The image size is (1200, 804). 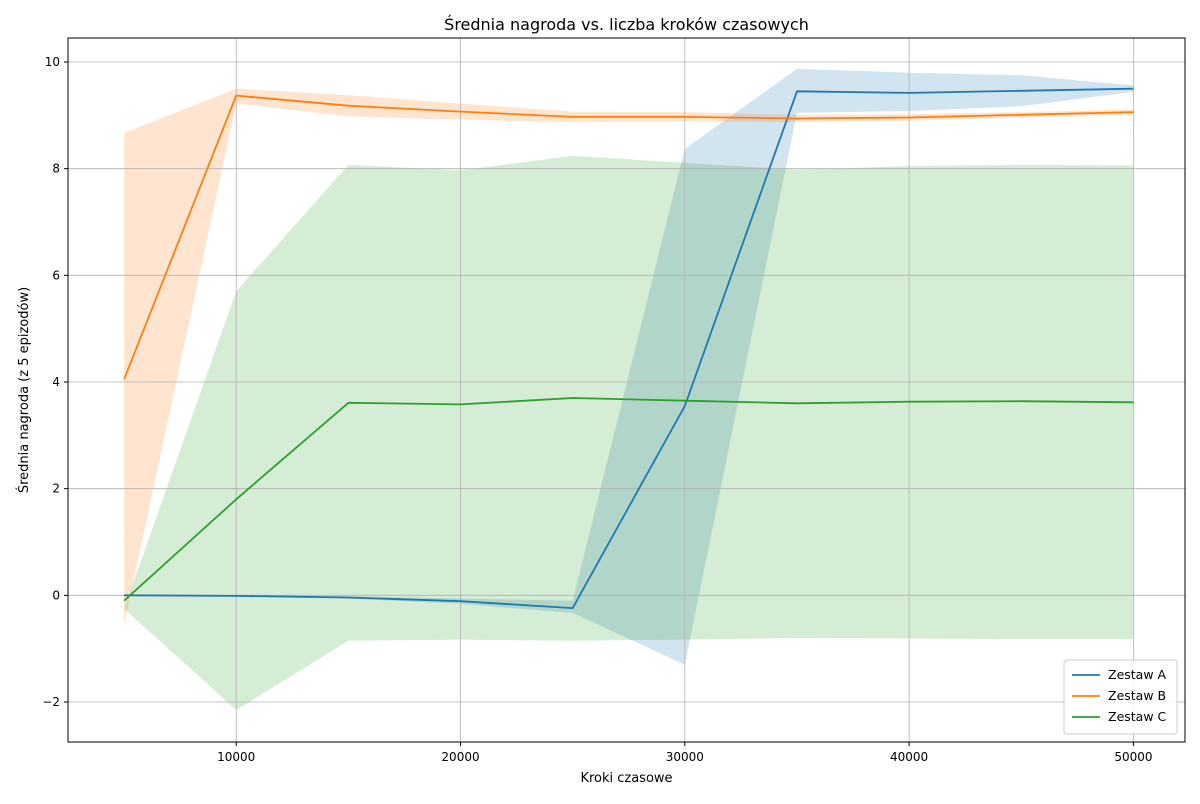 I want to click on legend-box, so click(x=1120, y=697).